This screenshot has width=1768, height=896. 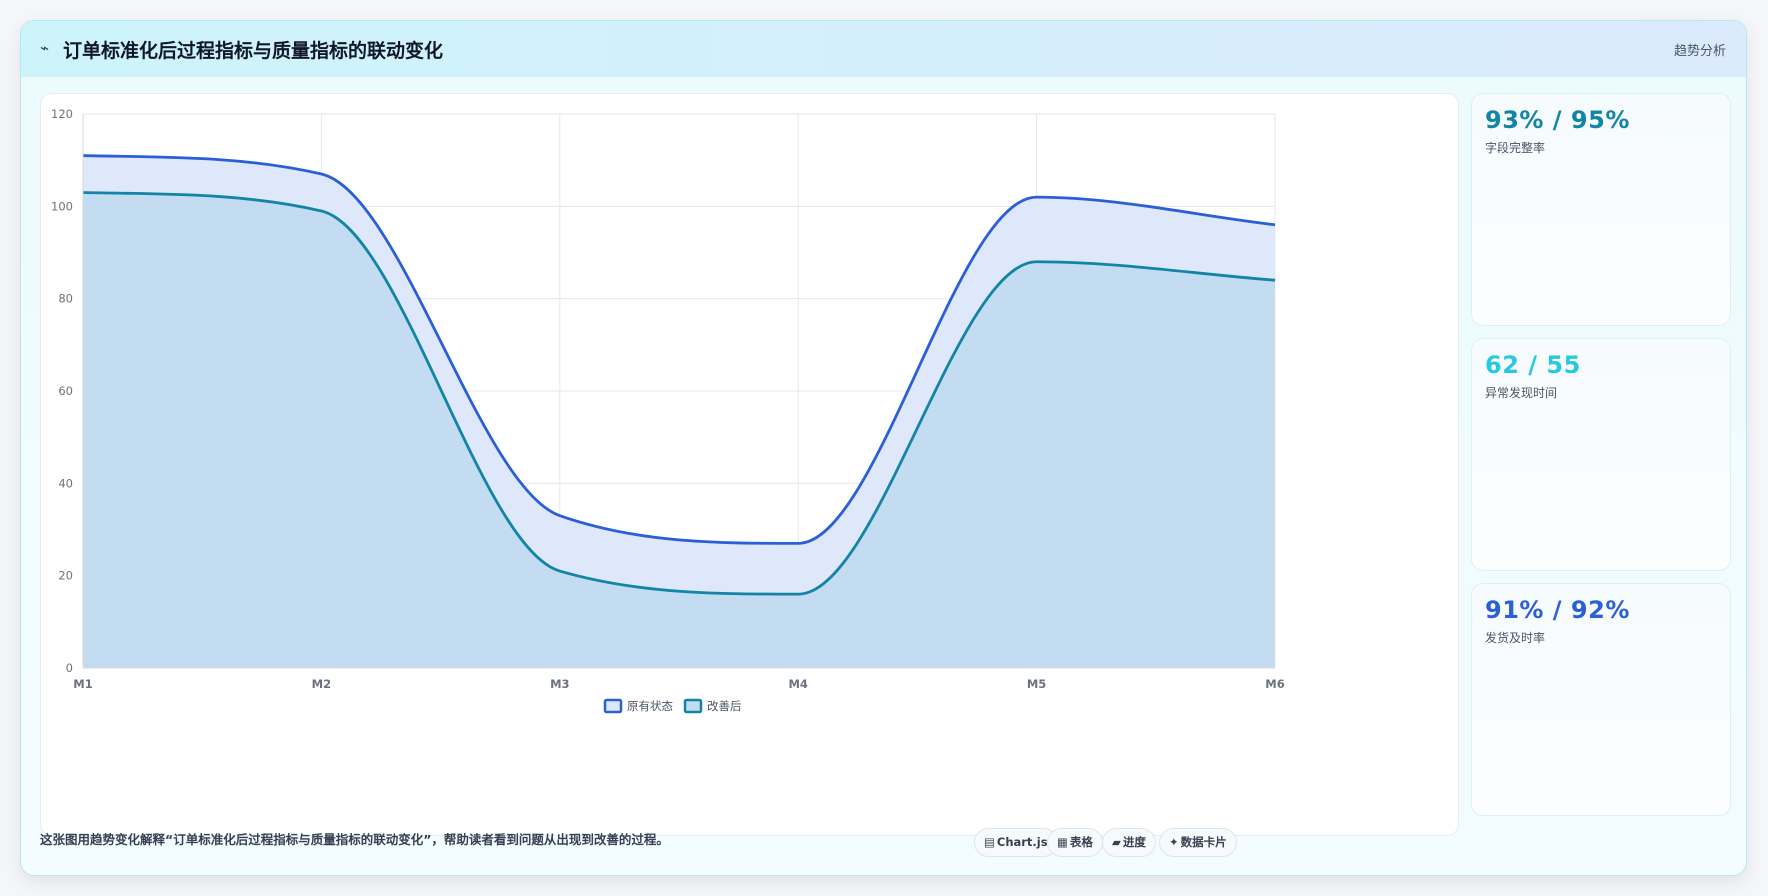 What do you see at coordinates (253, 51) in the screenshot?
I see `page-title: 订单标准化后过程指标与质量指标的联动变化` at bounding box center [253, 51].